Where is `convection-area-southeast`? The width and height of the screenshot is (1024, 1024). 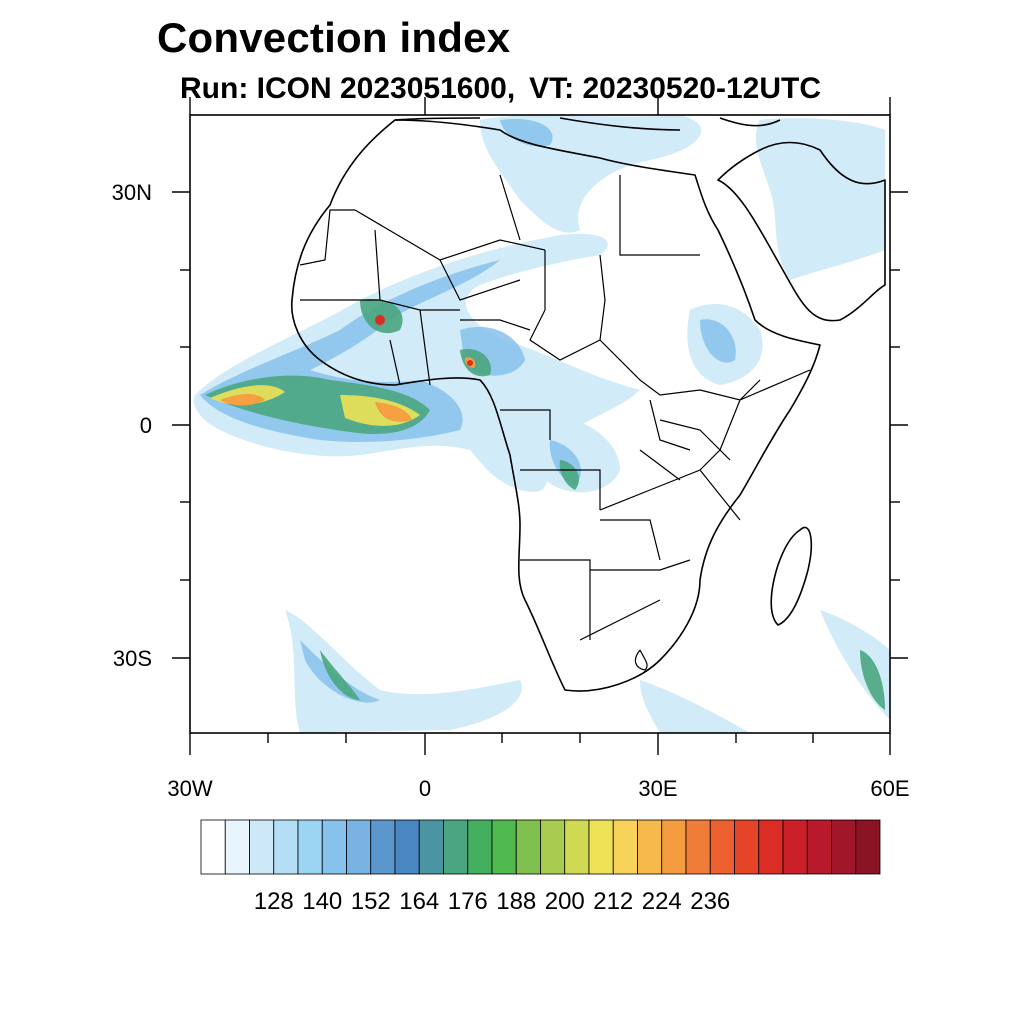 convection-area-southeast is located at coordinates (695, 706).